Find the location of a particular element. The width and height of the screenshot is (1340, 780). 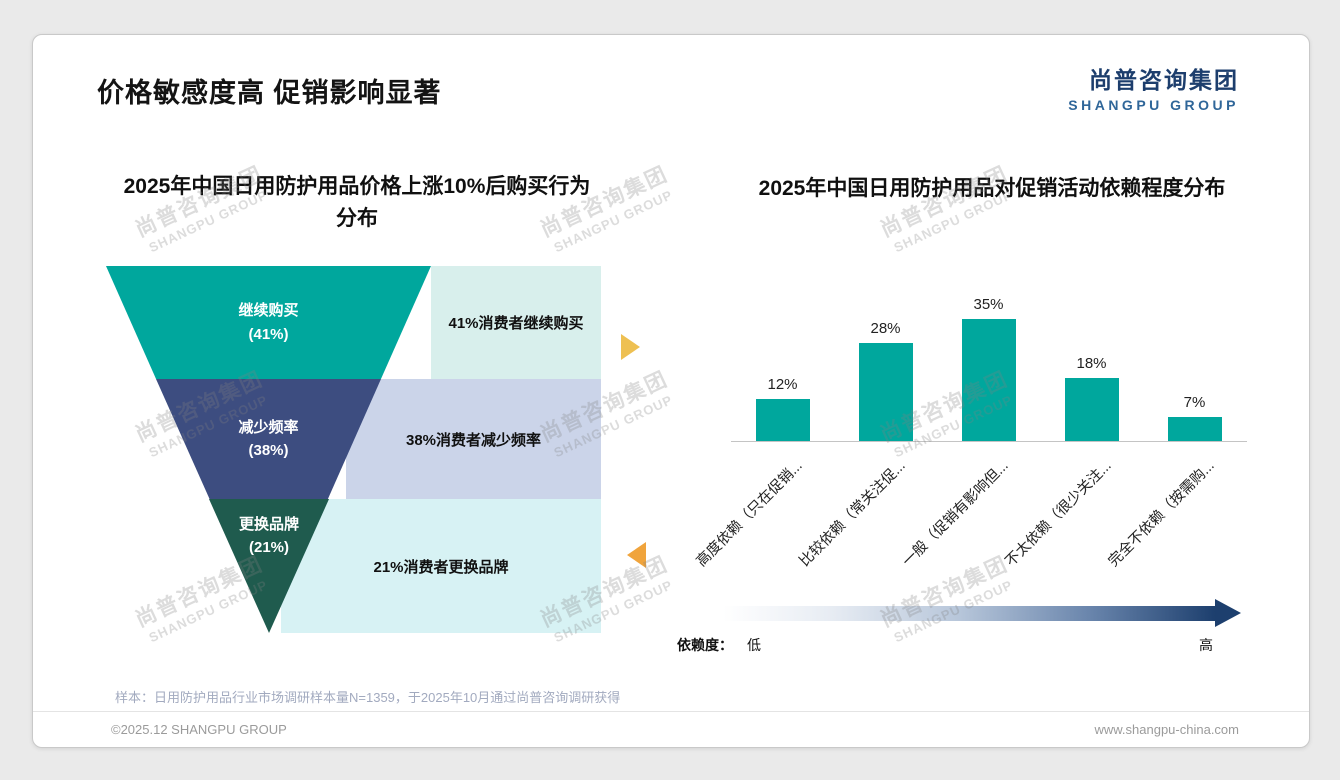

bar-slot: 18% is located at coordinates (1091, 358).